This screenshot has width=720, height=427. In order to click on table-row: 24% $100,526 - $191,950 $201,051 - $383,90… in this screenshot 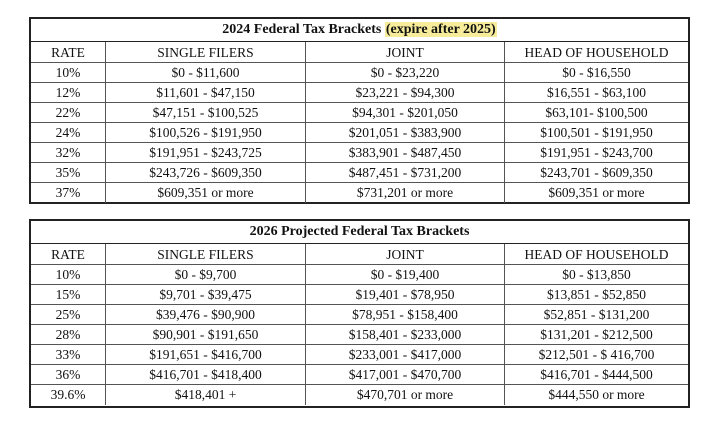, I will do `click(359, 133)`.